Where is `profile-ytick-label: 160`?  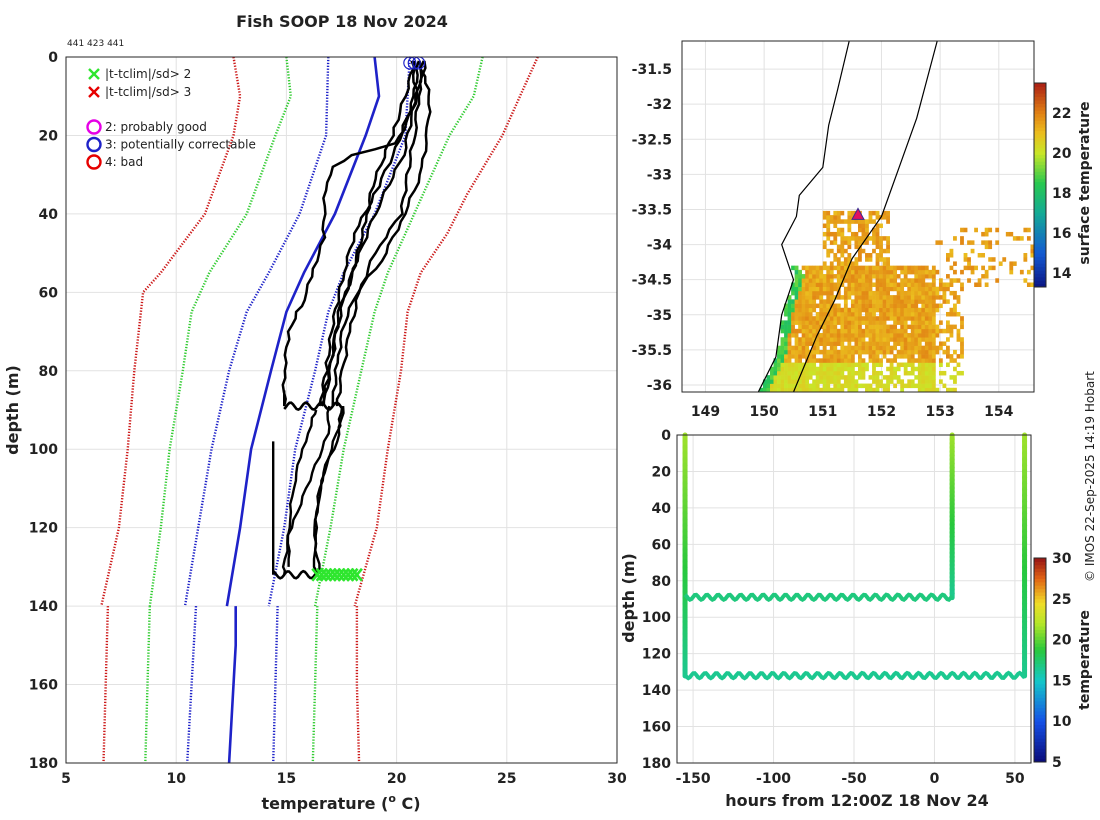
profile-ytick-label: 160 is located at coordinates (43, 686).